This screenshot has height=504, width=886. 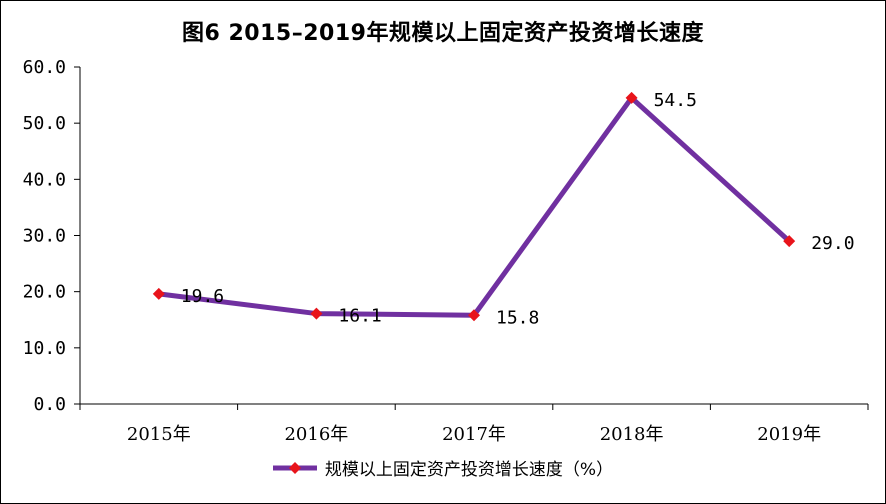 What do you see at coordinates (294, 467) in the screenshot?
I see `legend-swatch` at bounding box center [294, 467].